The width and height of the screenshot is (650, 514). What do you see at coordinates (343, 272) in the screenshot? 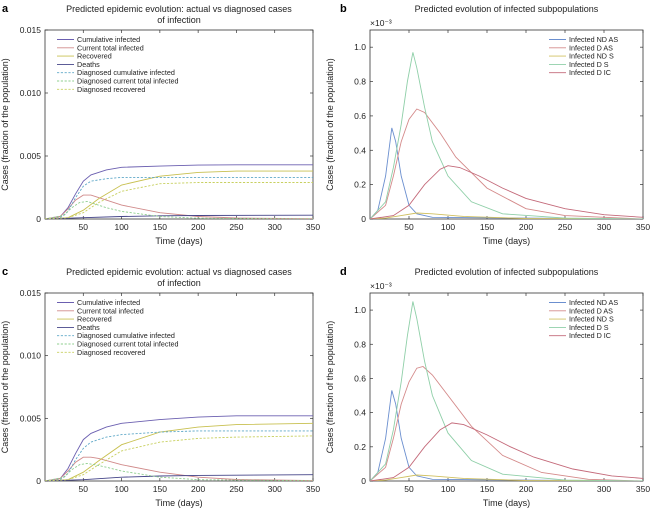
I see `panel-letter: d` at bounding box center [343, 272].